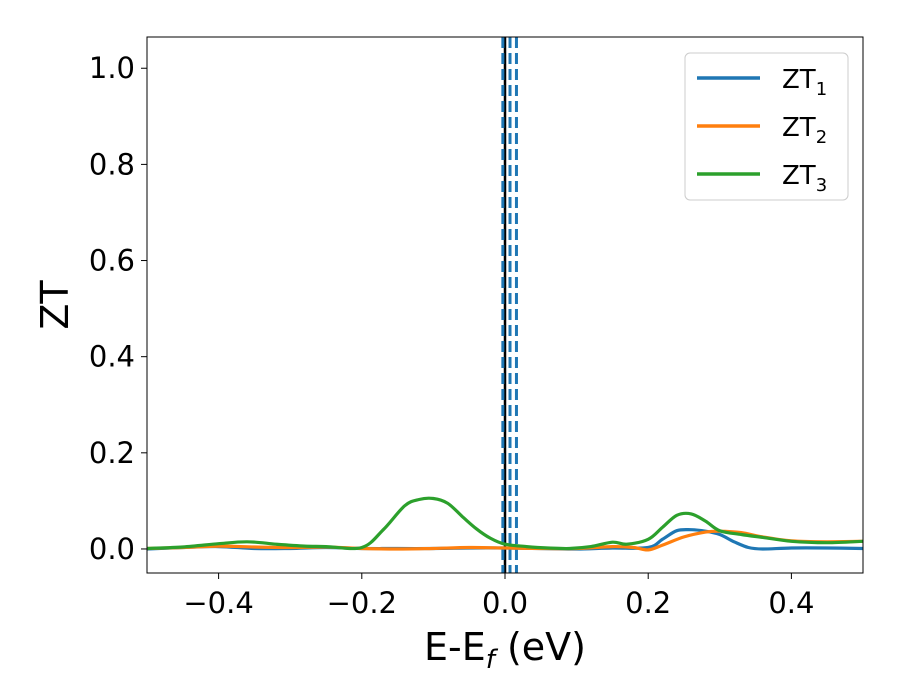 The image size is (900, 700). I want to click on legend-label-zt2: ZT2, so click(804, 130).